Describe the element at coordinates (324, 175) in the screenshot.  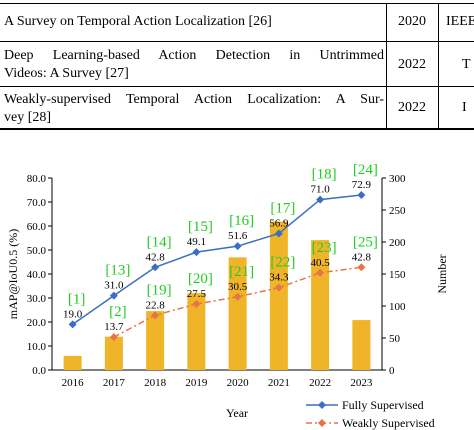
I see `reference-label: [18]` at that location.